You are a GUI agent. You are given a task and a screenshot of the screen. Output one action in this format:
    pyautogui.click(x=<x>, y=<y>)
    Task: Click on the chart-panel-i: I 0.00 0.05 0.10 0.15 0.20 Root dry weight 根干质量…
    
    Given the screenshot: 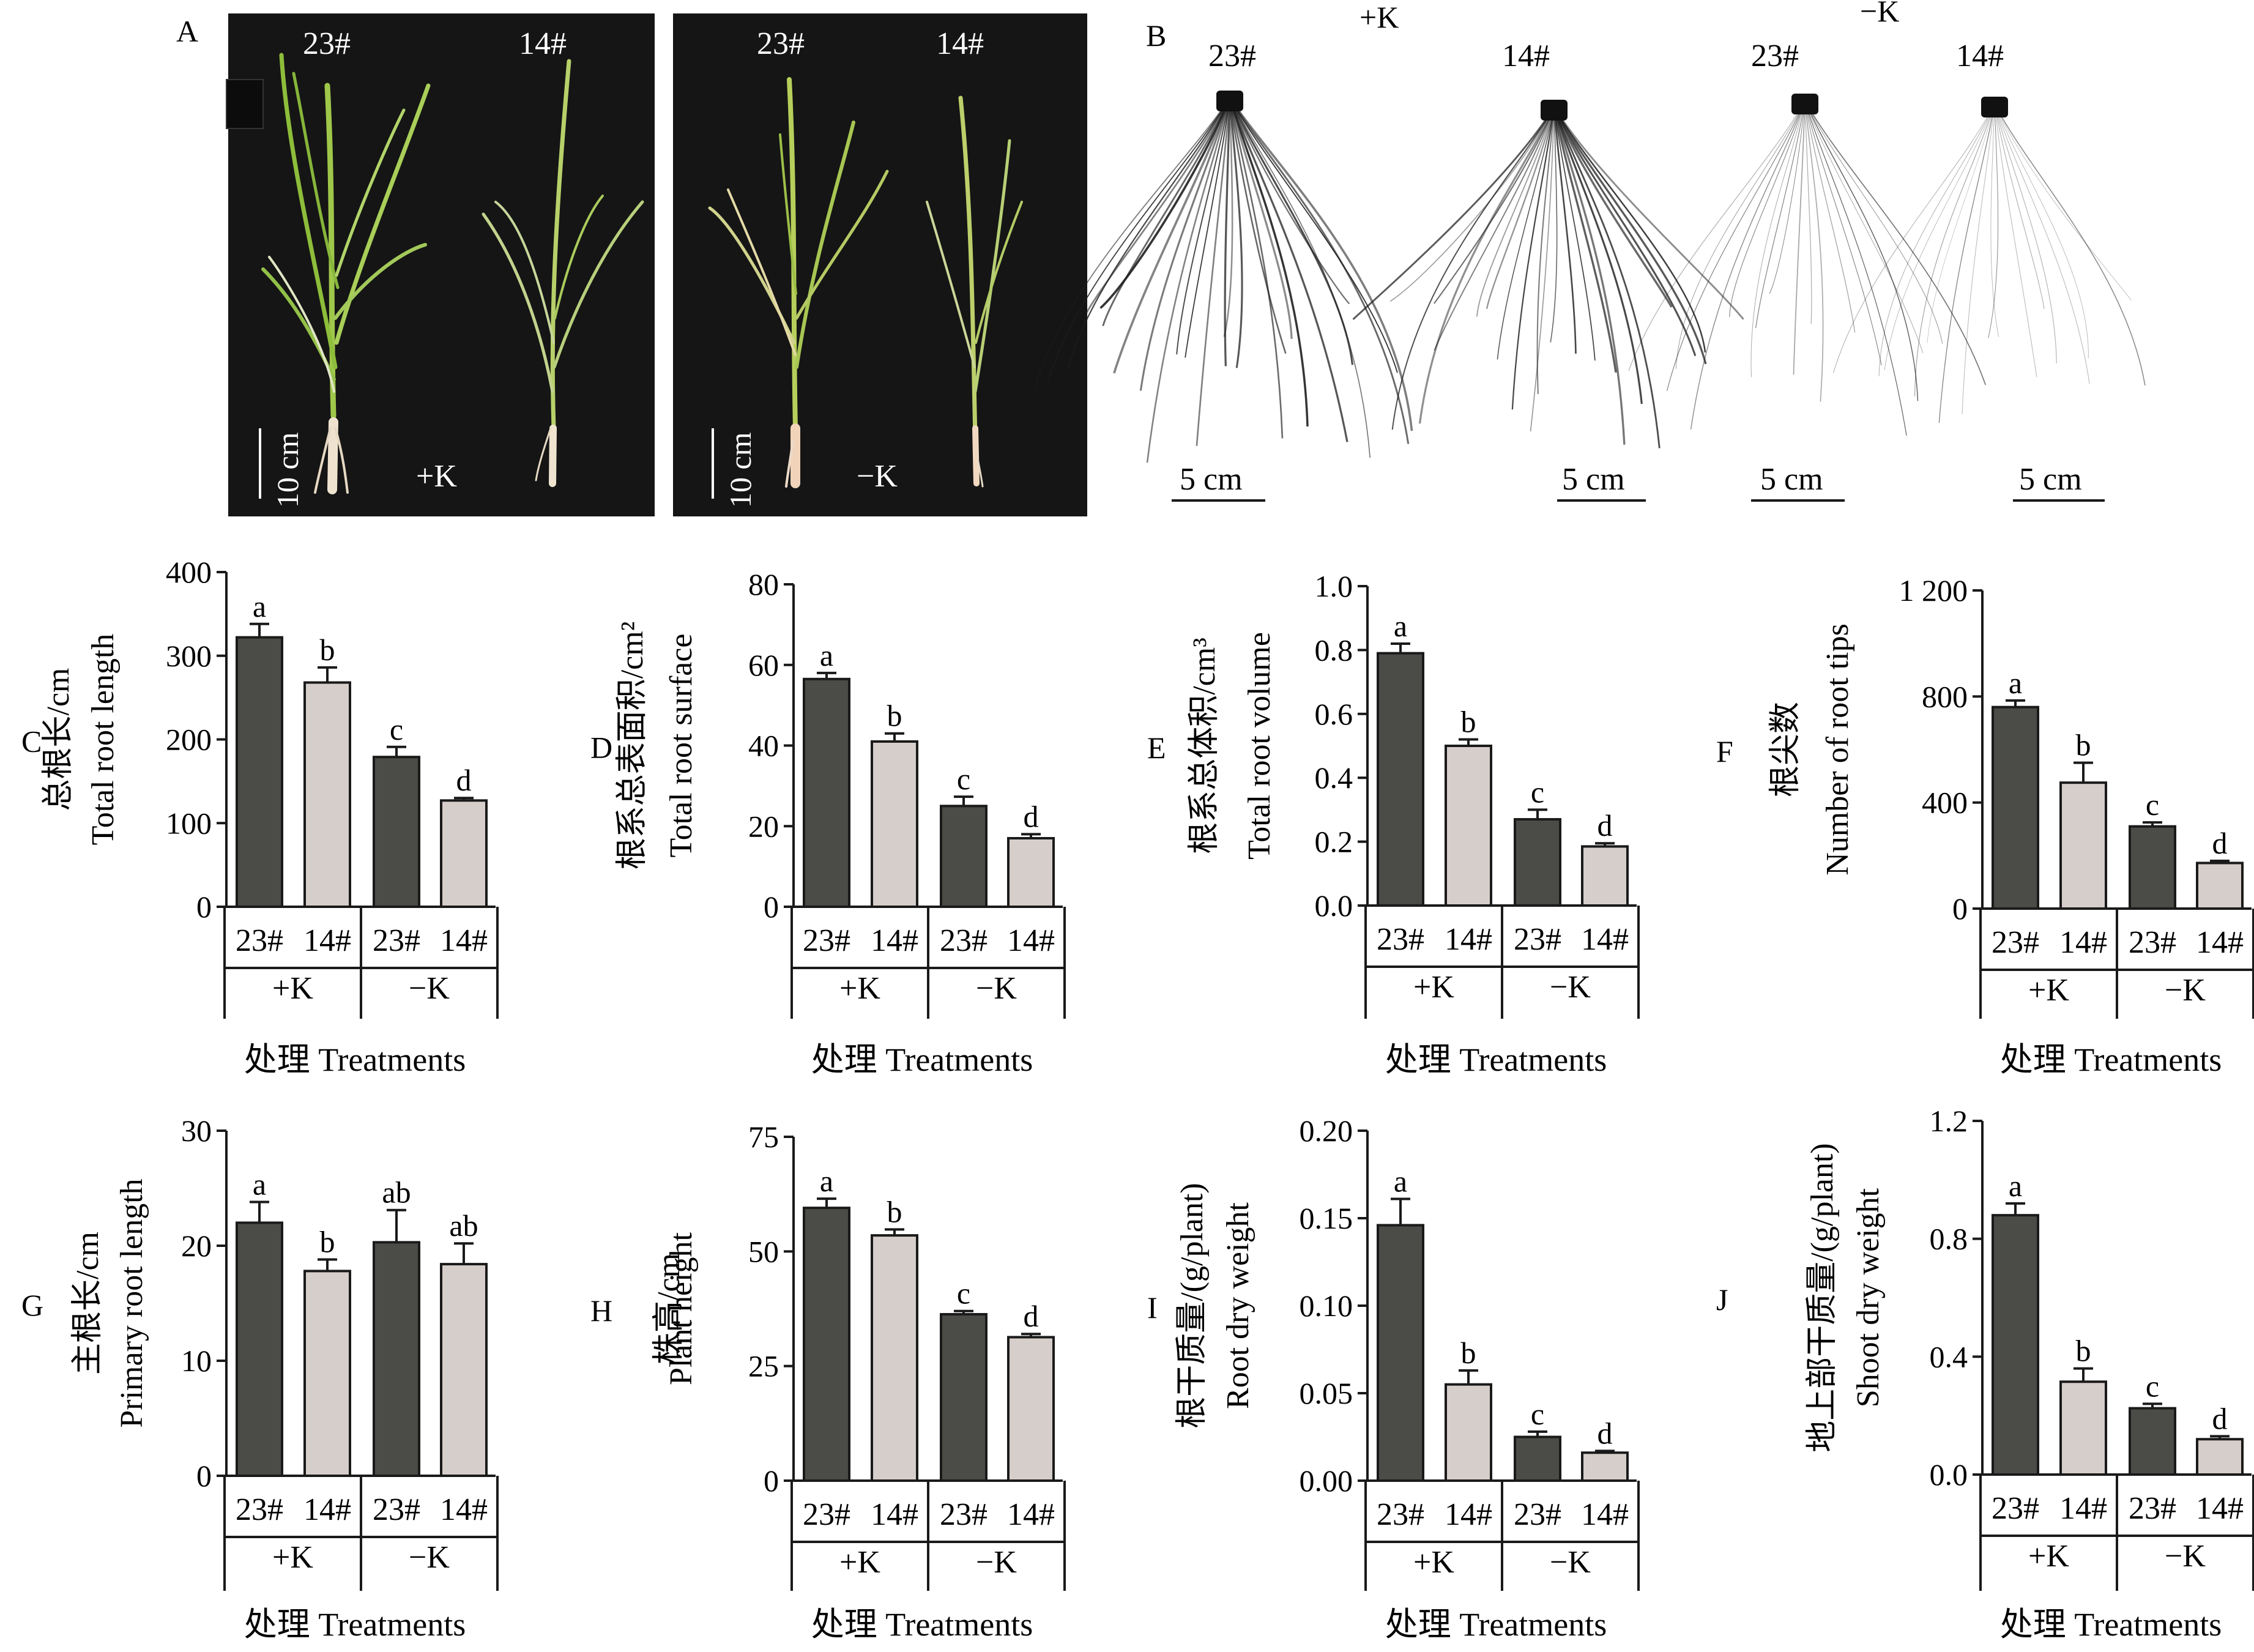 What is the action you would take?
    pyautogui.click(x=1393, y=1378)
    